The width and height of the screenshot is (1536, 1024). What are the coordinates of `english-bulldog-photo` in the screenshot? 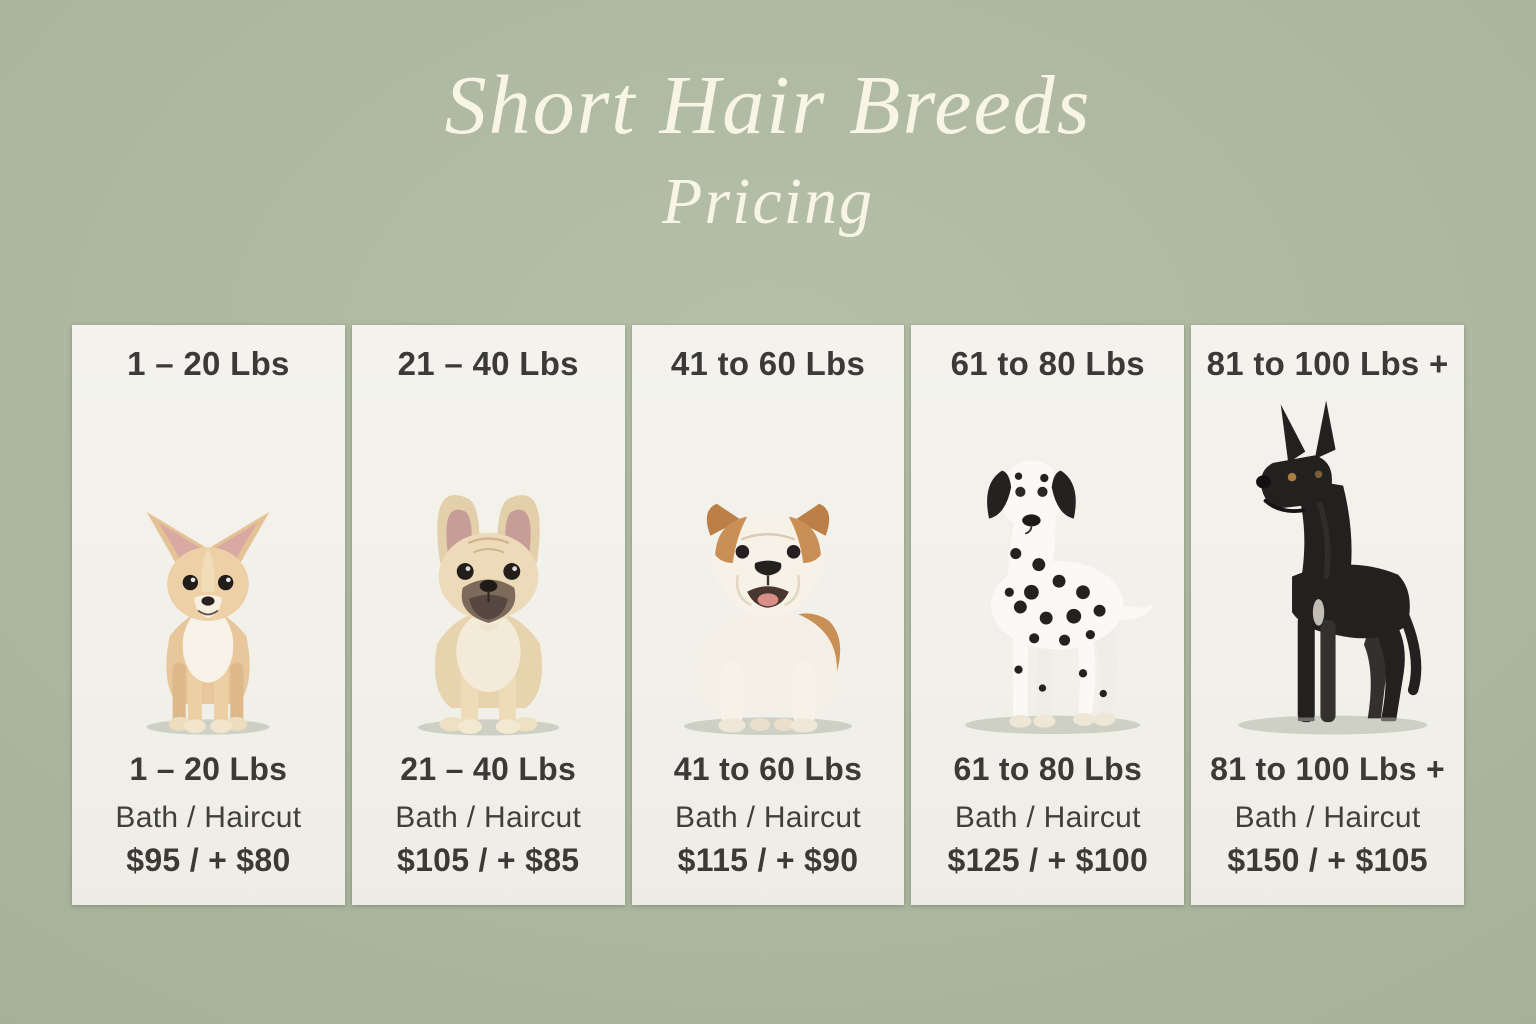 It's located at (767, 619).